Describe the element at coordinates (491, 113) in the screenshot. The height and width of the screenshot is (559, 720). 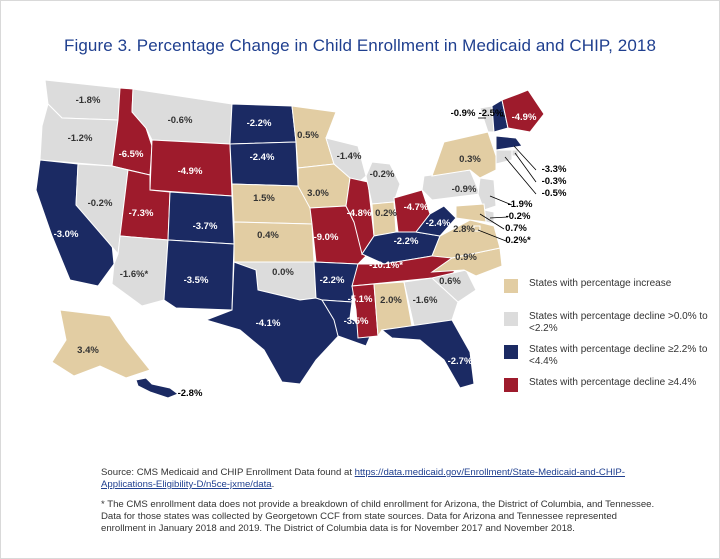
I see `state-value-label-nh: -2.5%` at that location.